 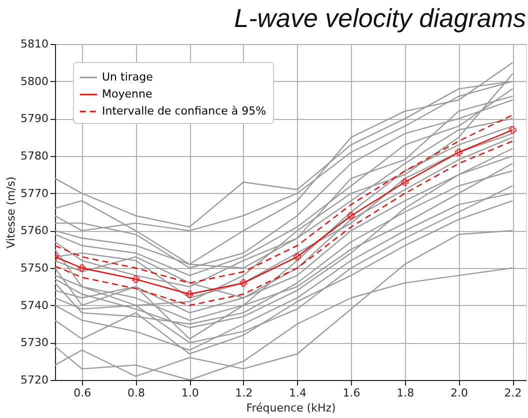 What do you see at coordinates (297, 393) in the screenshot?
I see `x-tick-label: 1.4` at bounding box center [297, 393].